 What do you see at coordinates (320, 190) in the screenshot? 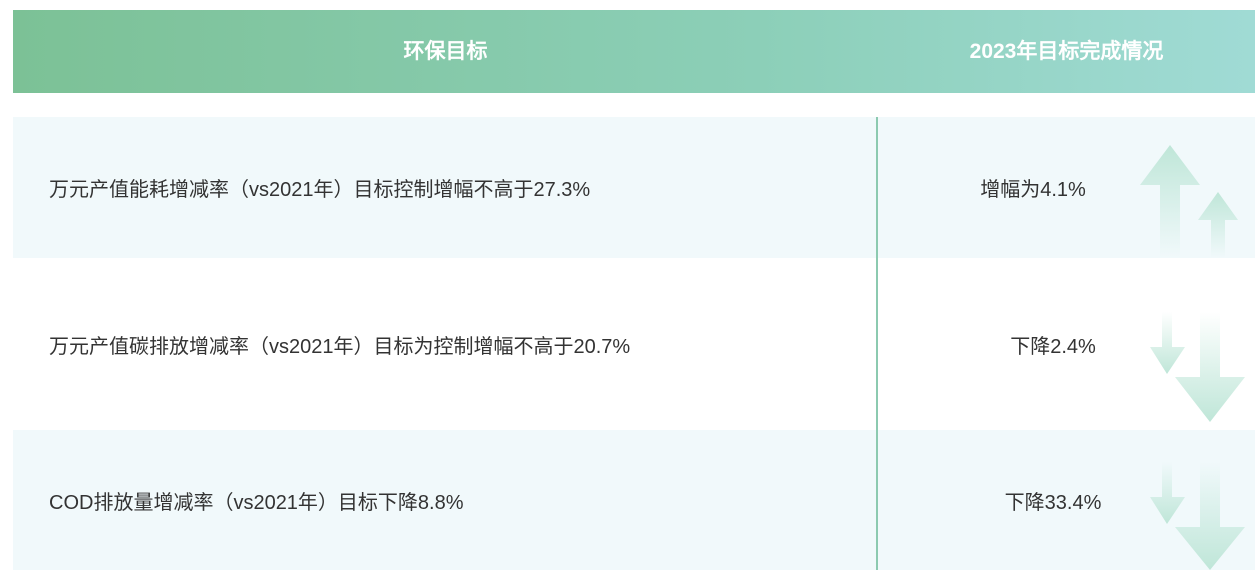
I see `goal-cell: 万元产值能耗增减率（vs2021年）目标控制增幅不高于27.3%` at bounding box center [320, 190].